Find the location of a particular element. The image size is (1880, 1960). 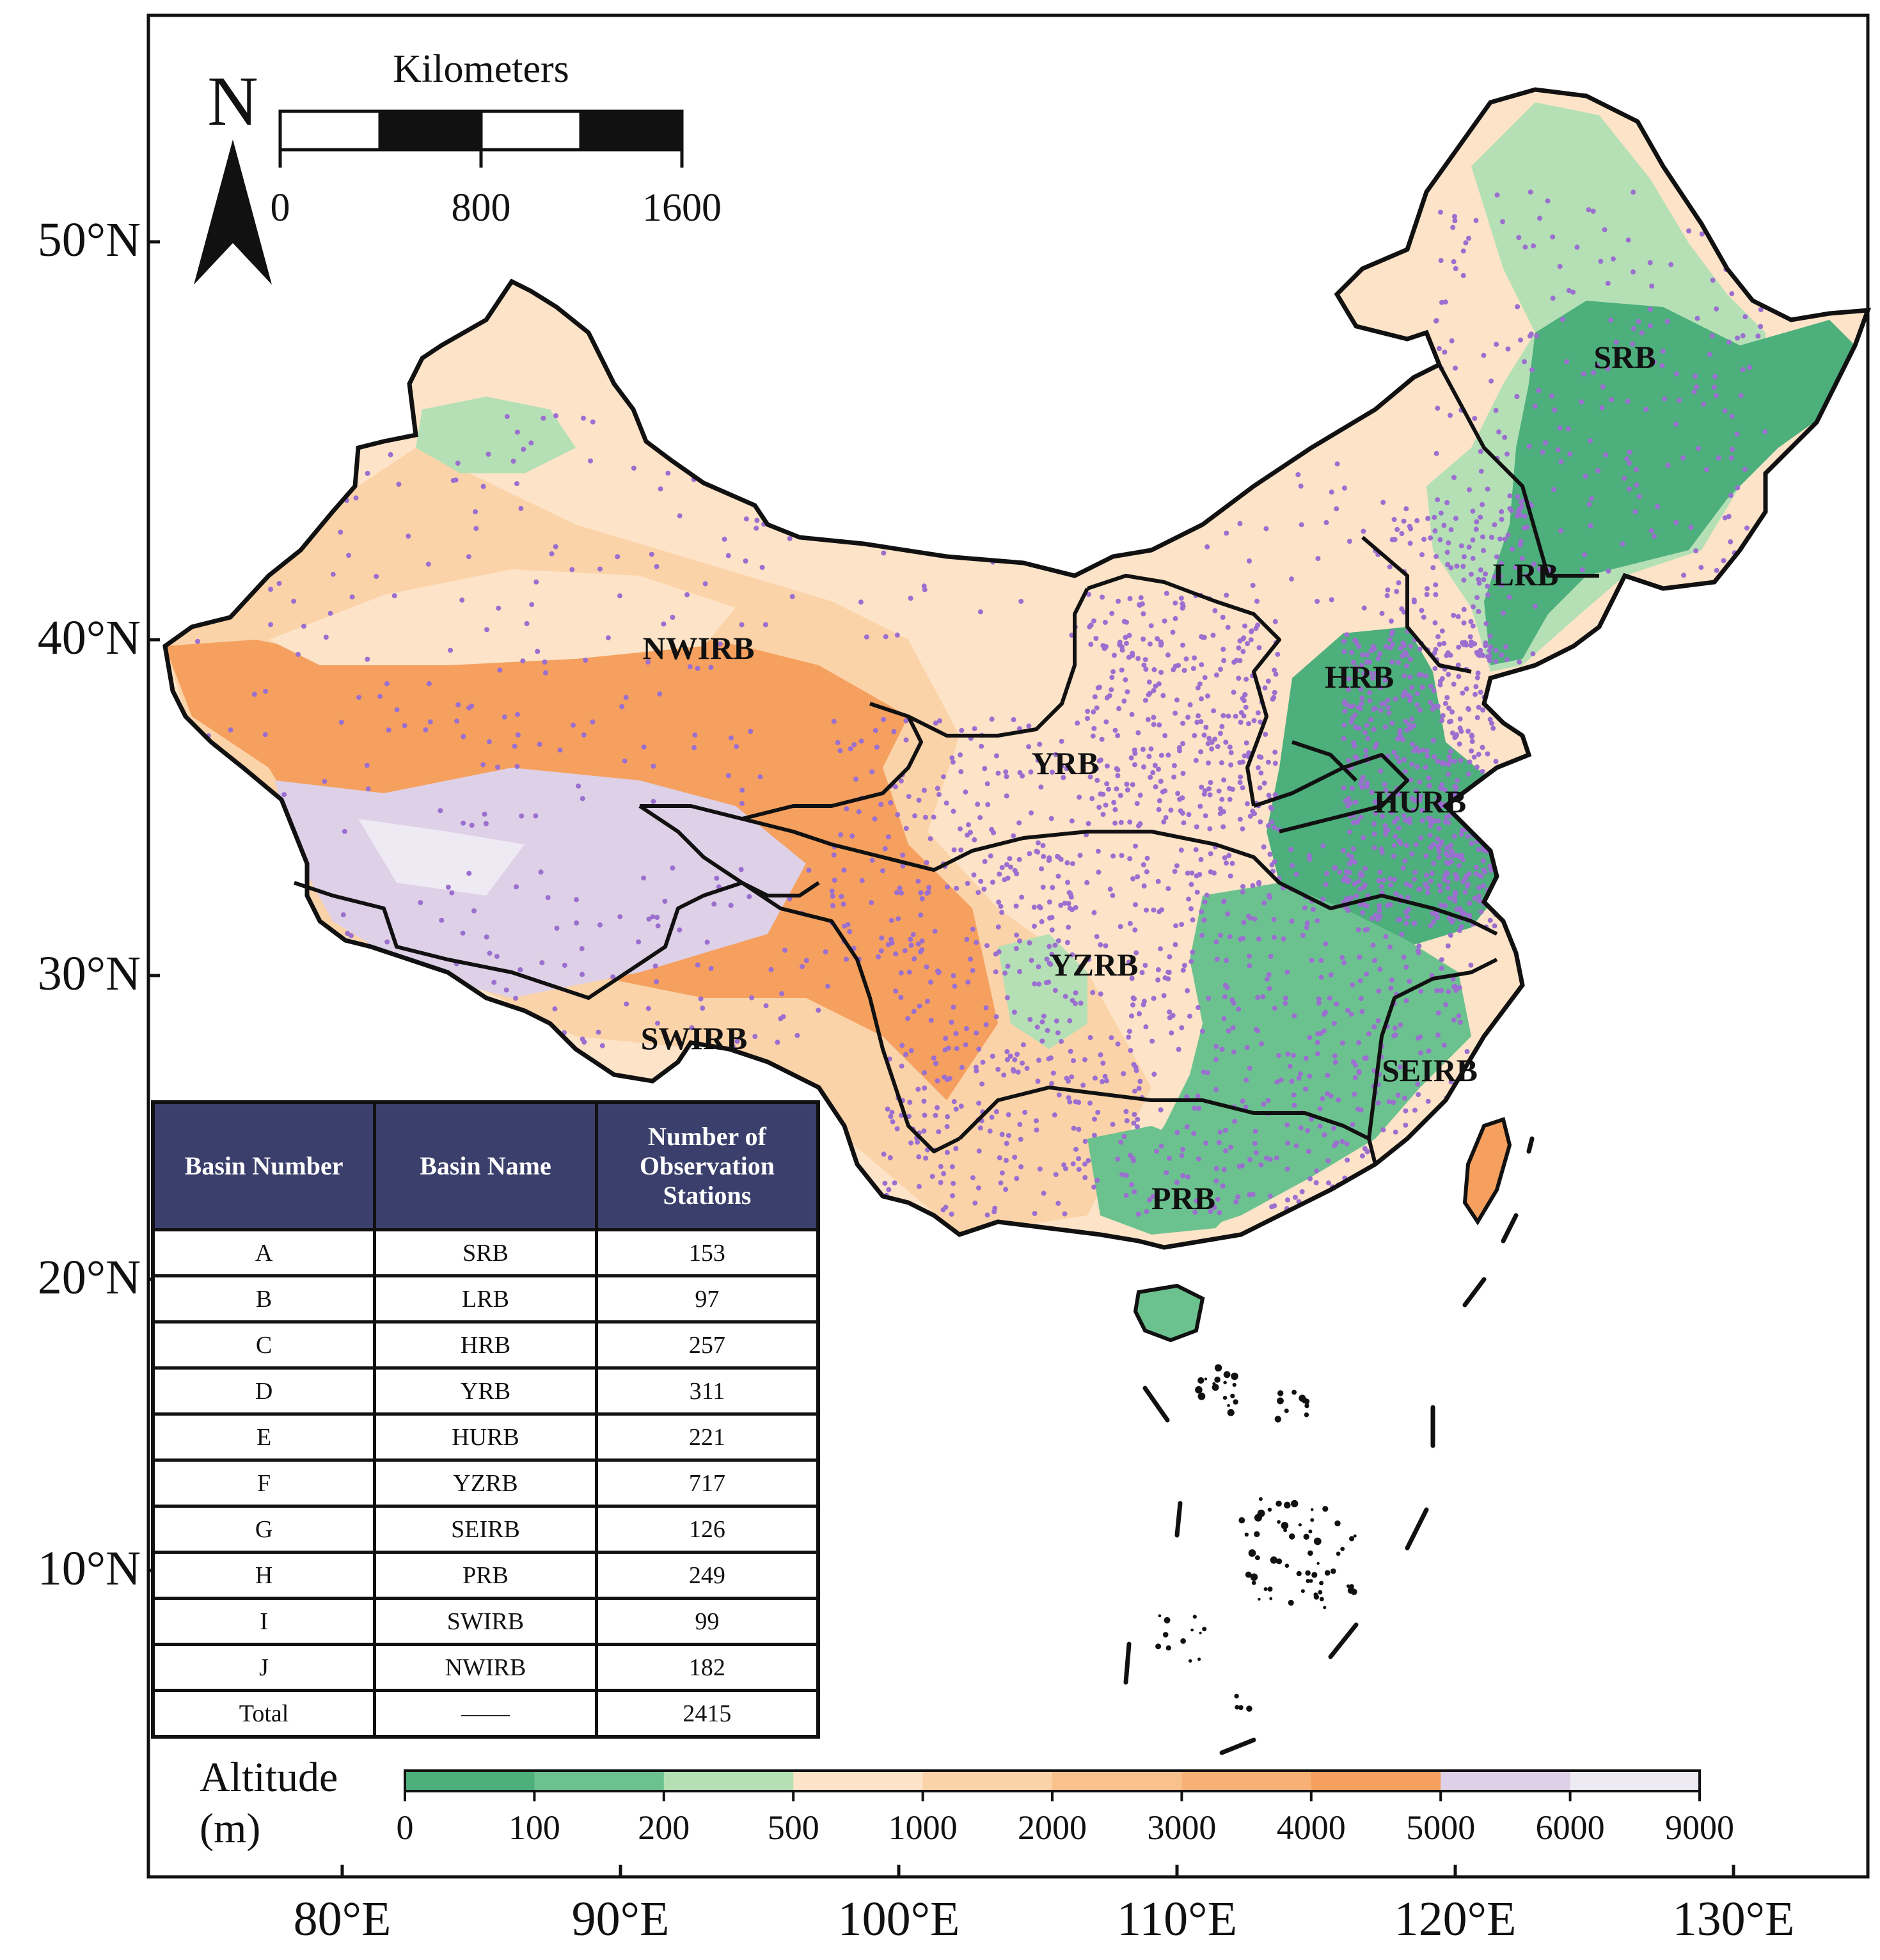

table-row: J NWIRB 182 is located at coordinates (485, 1667).